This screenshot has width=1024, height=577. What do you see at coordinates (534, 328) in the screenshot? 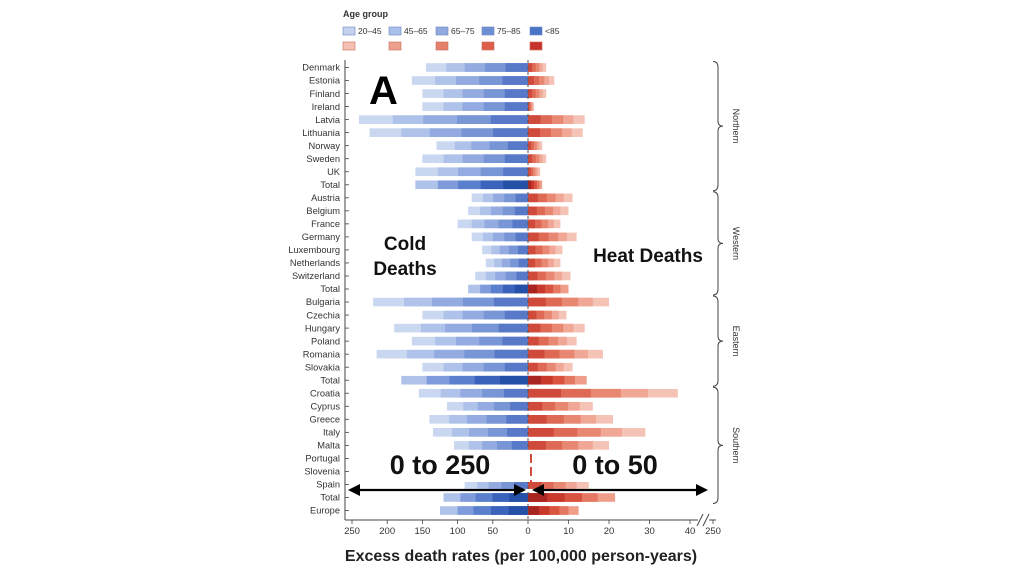
I see `heat-bar-hungary` at bounding box center [534, 328].